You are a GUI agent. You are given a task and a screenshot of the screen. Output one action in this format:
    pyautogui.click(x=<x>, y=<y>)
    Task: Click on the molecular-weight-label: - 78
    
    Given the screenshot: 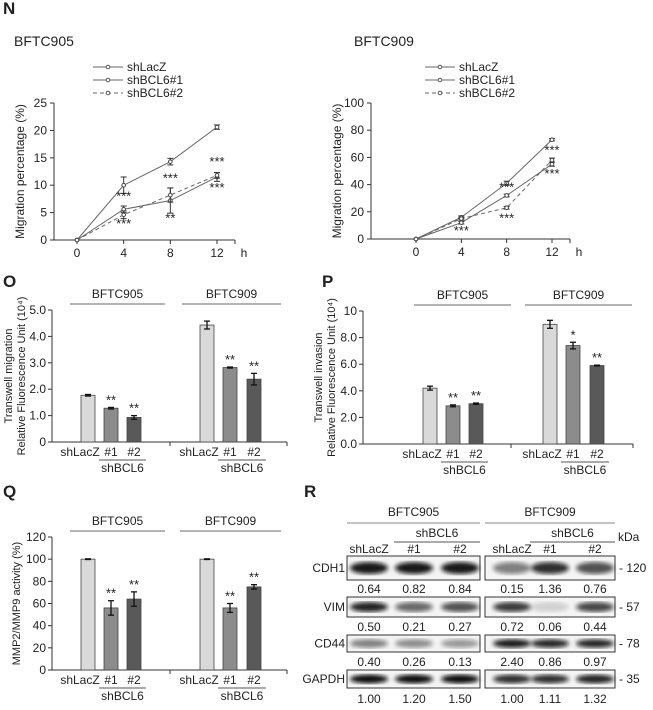 What is the action you would take?
    pyautogui.click(x=629, y=644)
    